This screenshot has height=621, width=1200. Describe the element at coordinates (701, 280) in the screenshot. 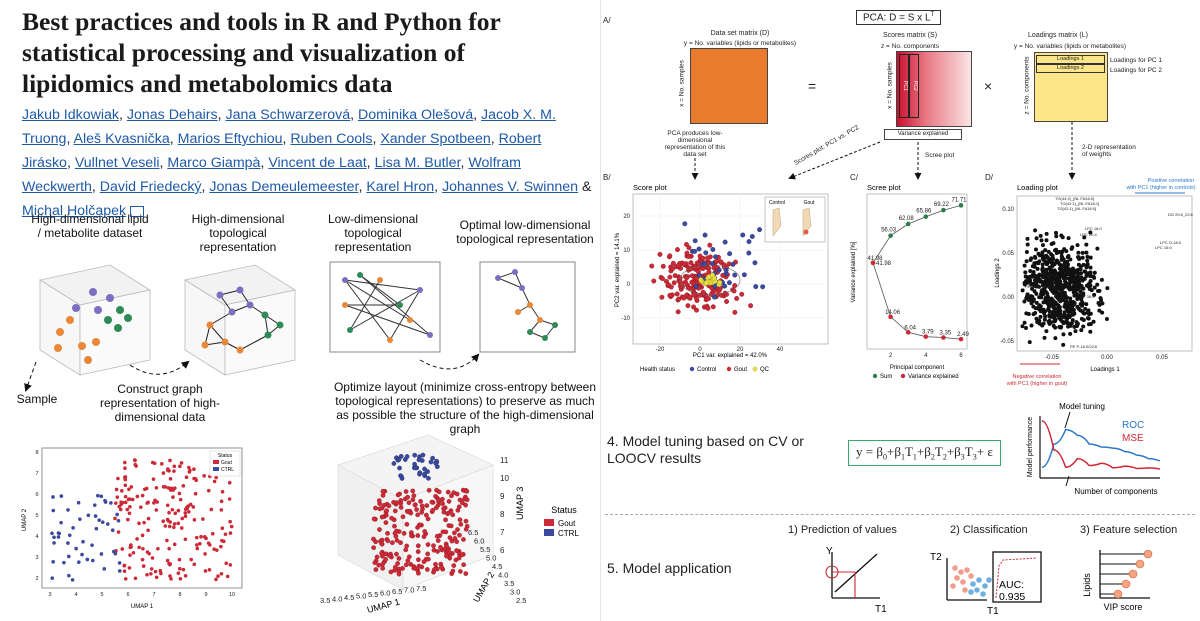

I see `score-point-qc` at that location.